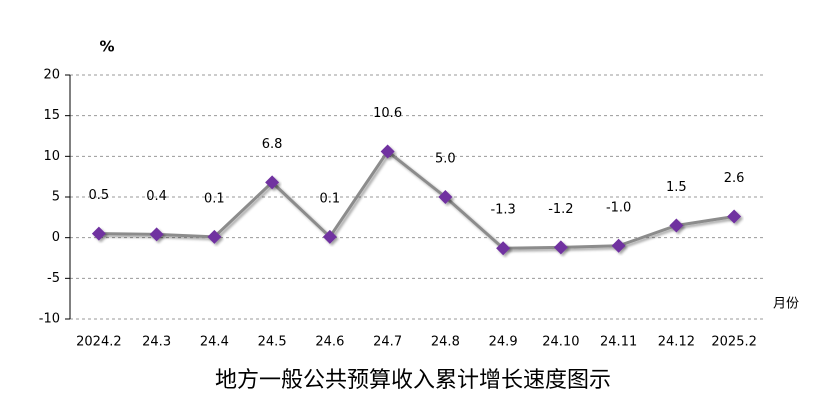  What do you see at coordinates (156, 196) in the screenshot?
I see `data-label: 0.4` at bounding box center [156, 196].